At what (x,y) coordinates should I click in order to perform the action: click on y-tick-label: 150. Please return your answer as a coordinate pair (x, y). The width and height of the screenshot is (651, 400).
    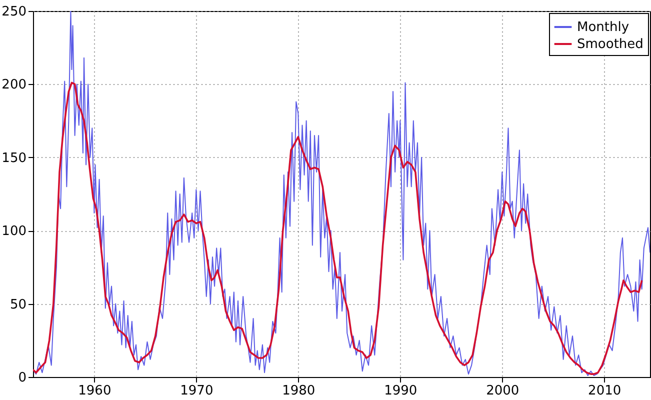
    Looking at the image, I should click on (14, 158).